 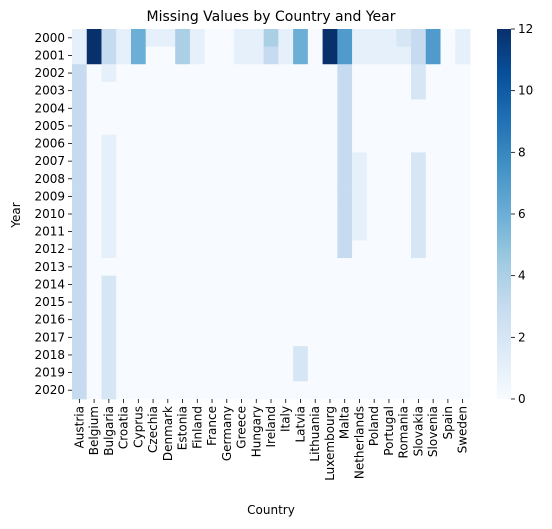 I want to click on x-tick-label: Croatia, so click(x=124, y=427).